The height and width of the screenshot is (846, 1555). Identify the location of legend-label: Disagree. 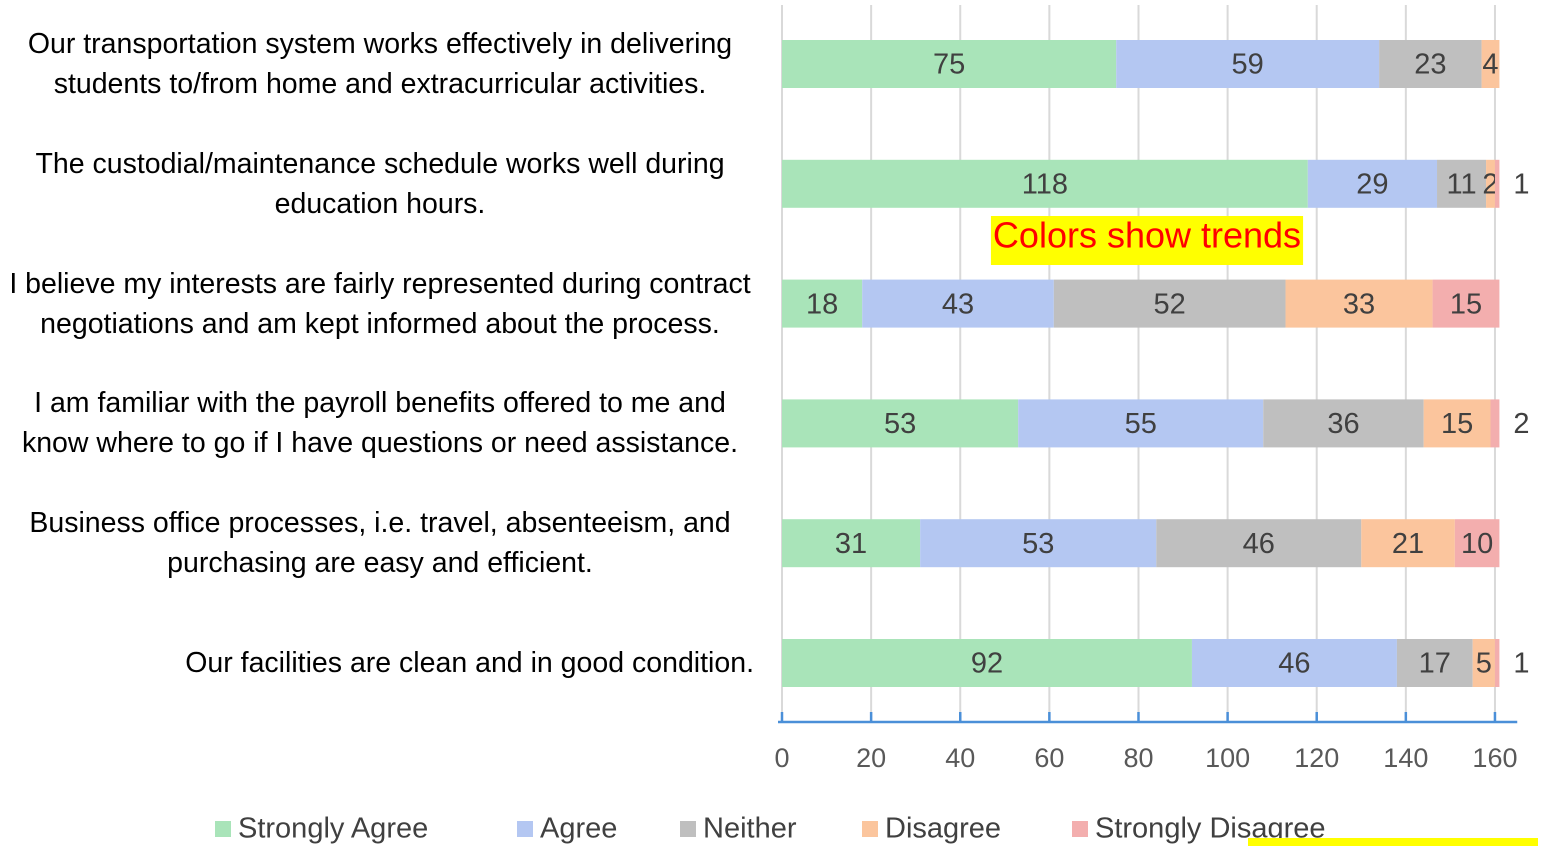
(943, 829).